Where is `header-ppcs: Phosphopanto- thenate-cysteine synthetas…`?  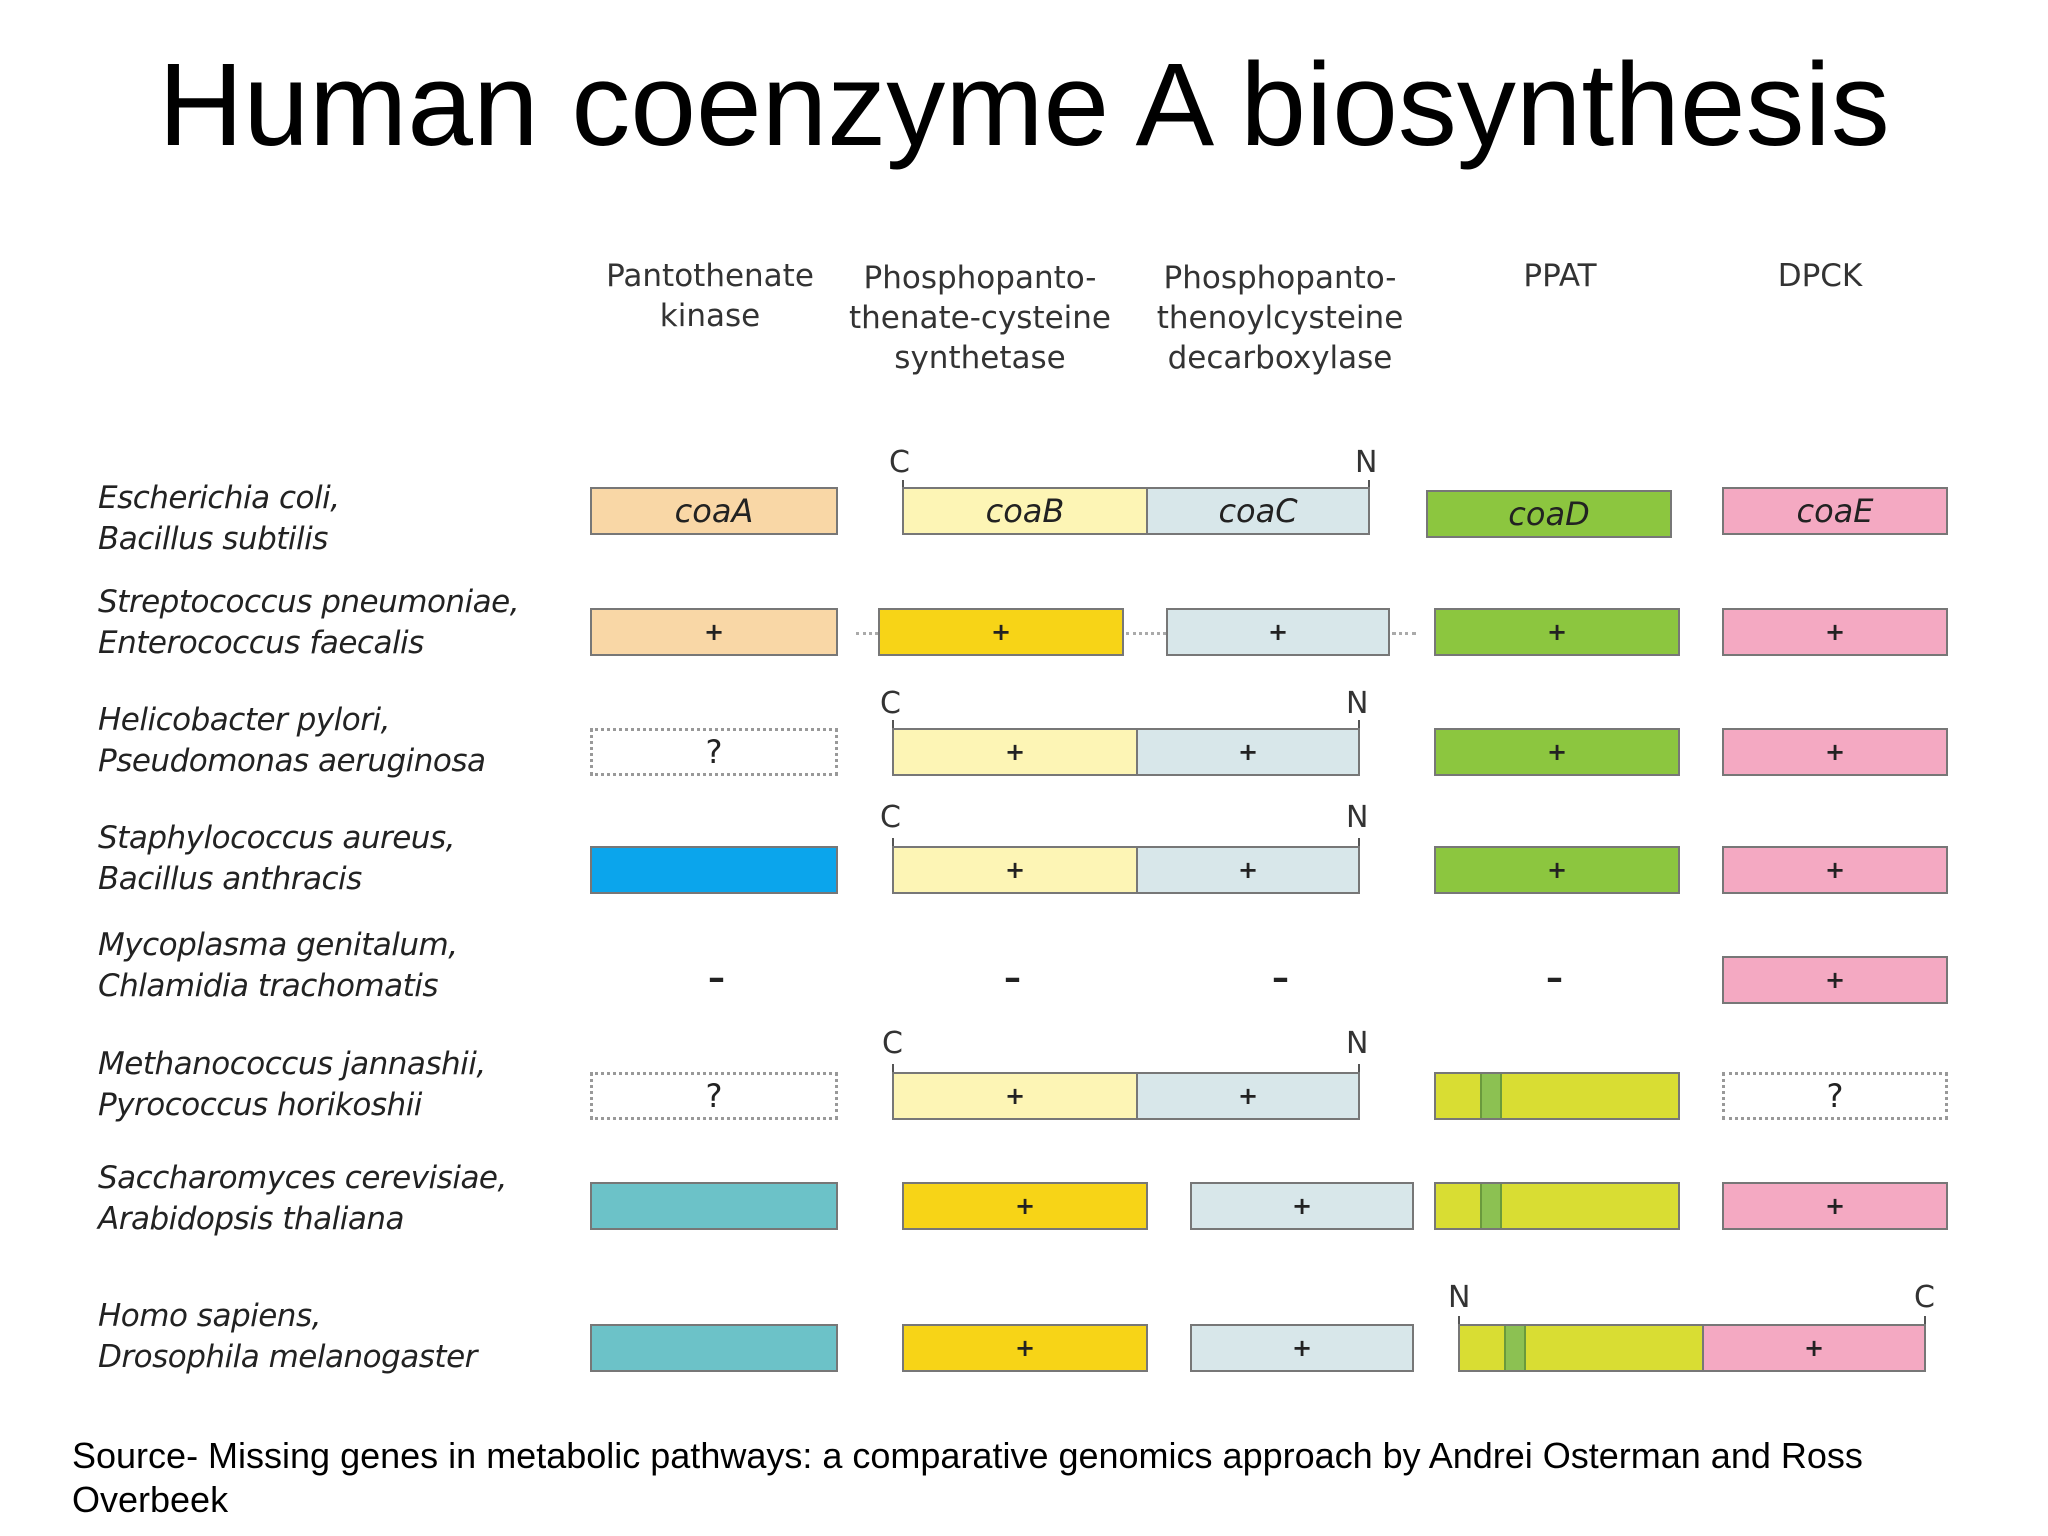 header-ppcs: Phosphopanto- thenate-cysteine synthetas… is located at coordinates (980, 318).